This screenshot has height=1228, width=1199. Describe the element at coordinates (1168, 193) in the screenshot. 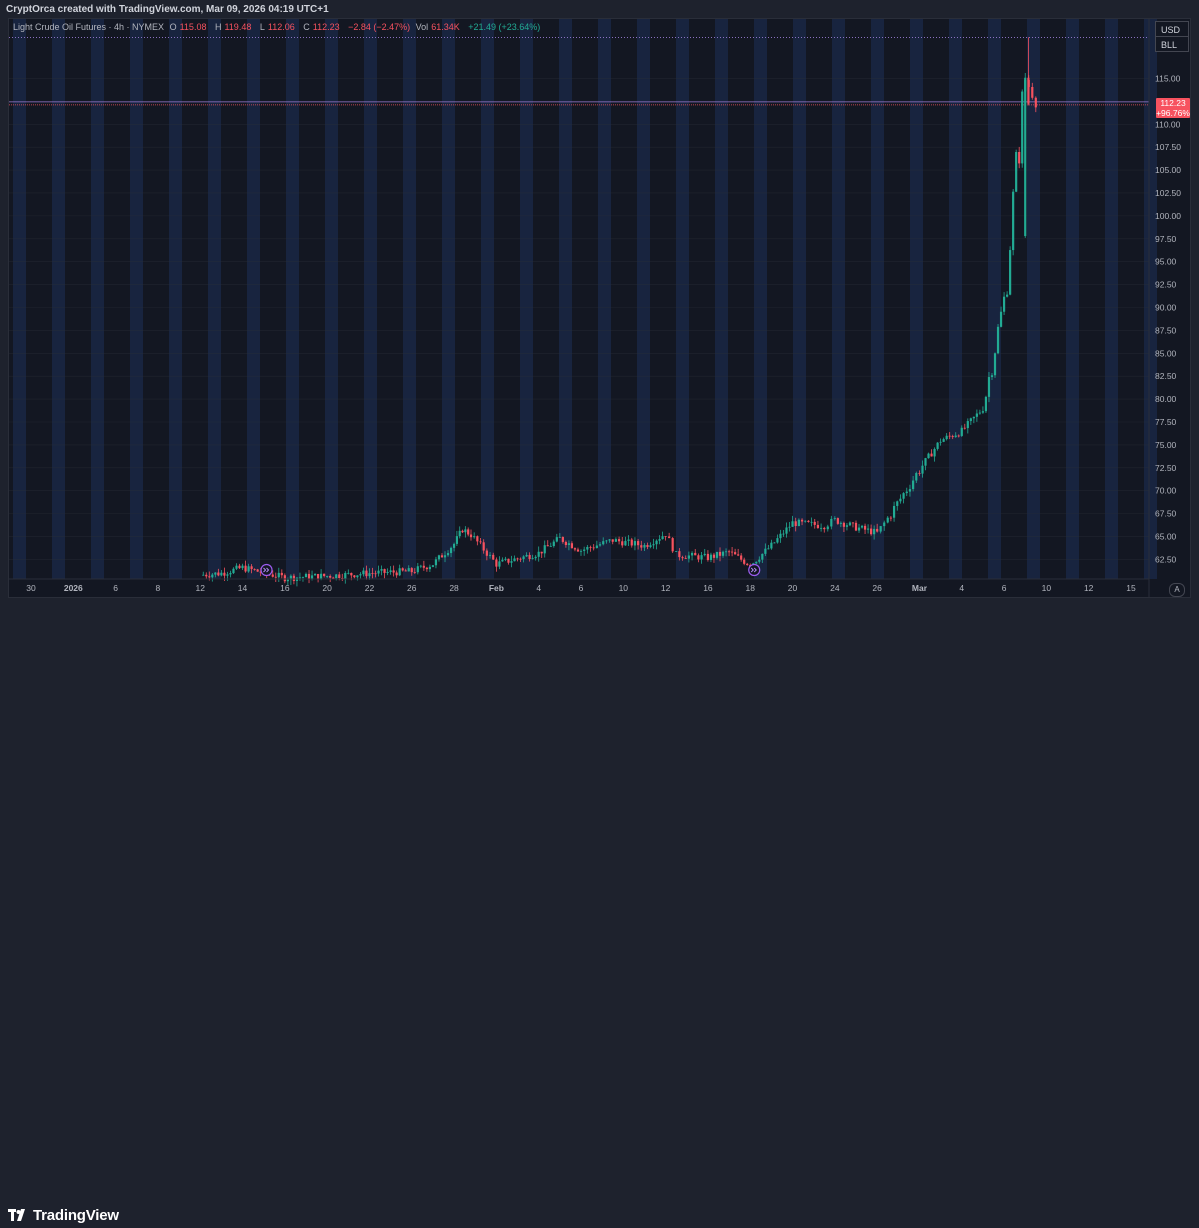

I see `price-tick-label: 102.50` at that location.